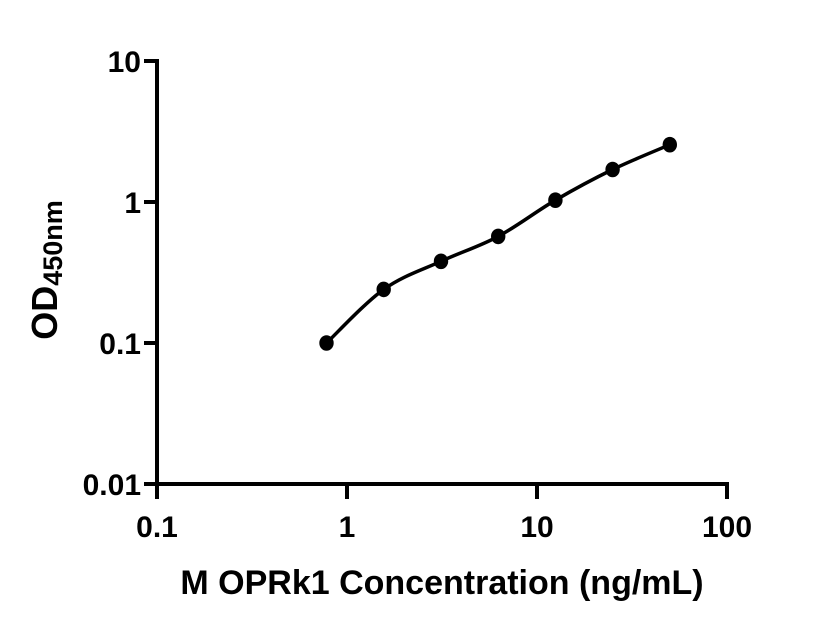  I want to click on x-tick-label: 1, so click(347, 527).